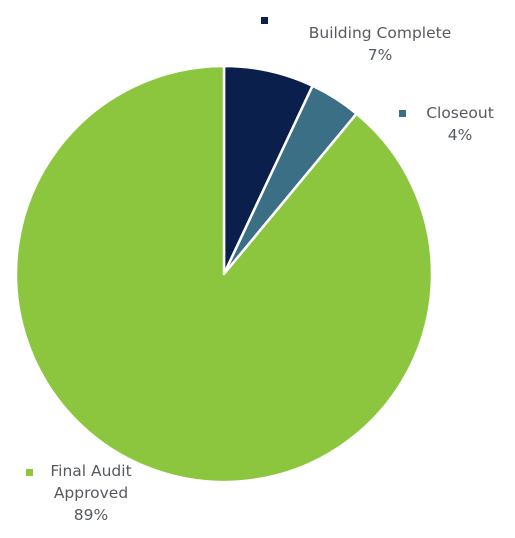  What do you see at coordinates (29, 472) in the screenshot?
I see `legend-swatch-final-audit-approved` at bounding box center [29, 472].